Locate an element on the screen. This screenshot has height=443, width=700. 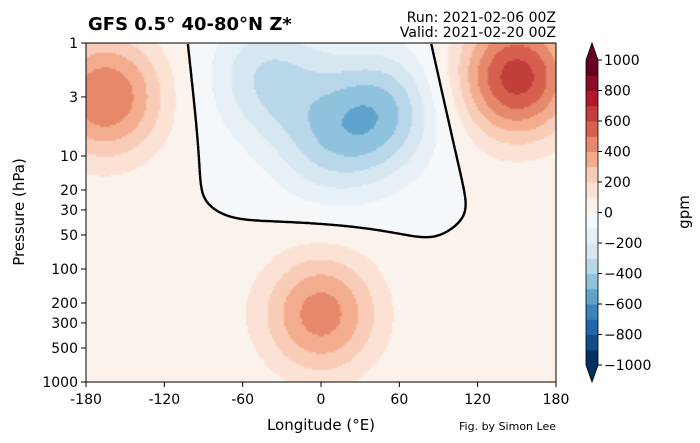
y-tick-label: 10 is located at coordinates (69, 157).